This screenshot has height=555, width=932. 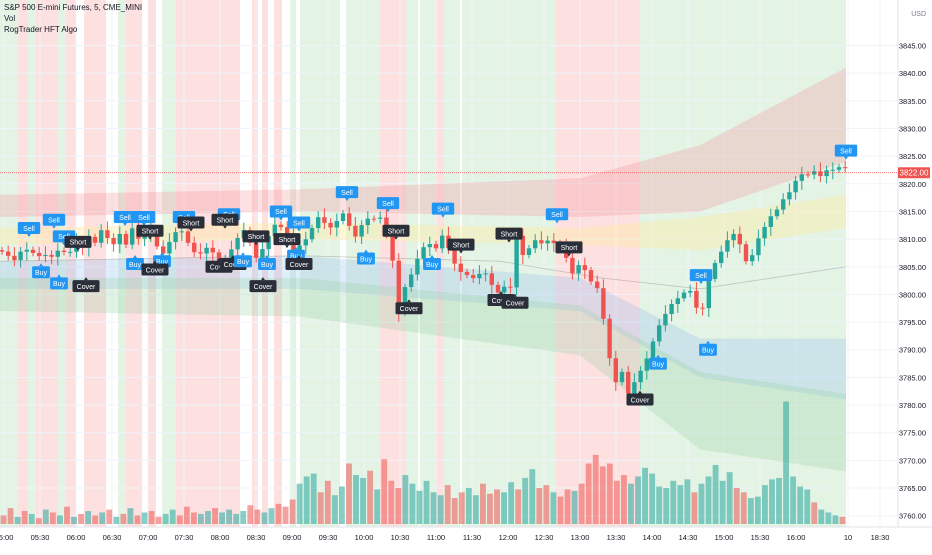 I want to click on price-tick-label: 3810.00, so click(x=912, y=239).